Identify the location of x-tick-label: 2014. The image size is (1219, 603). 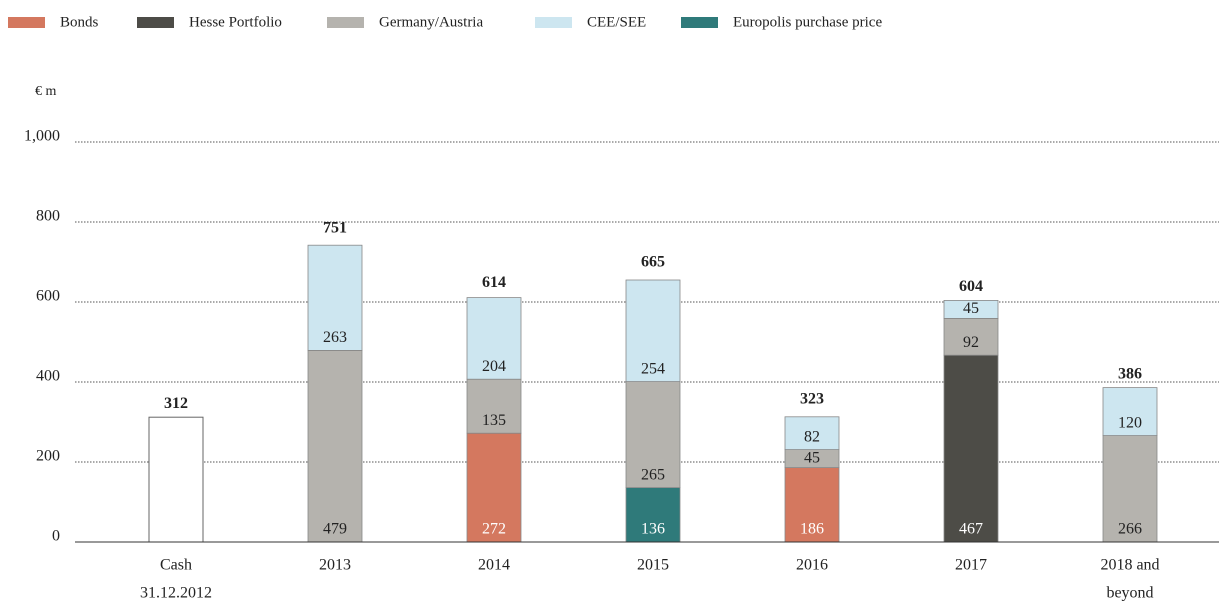
(494, 565).